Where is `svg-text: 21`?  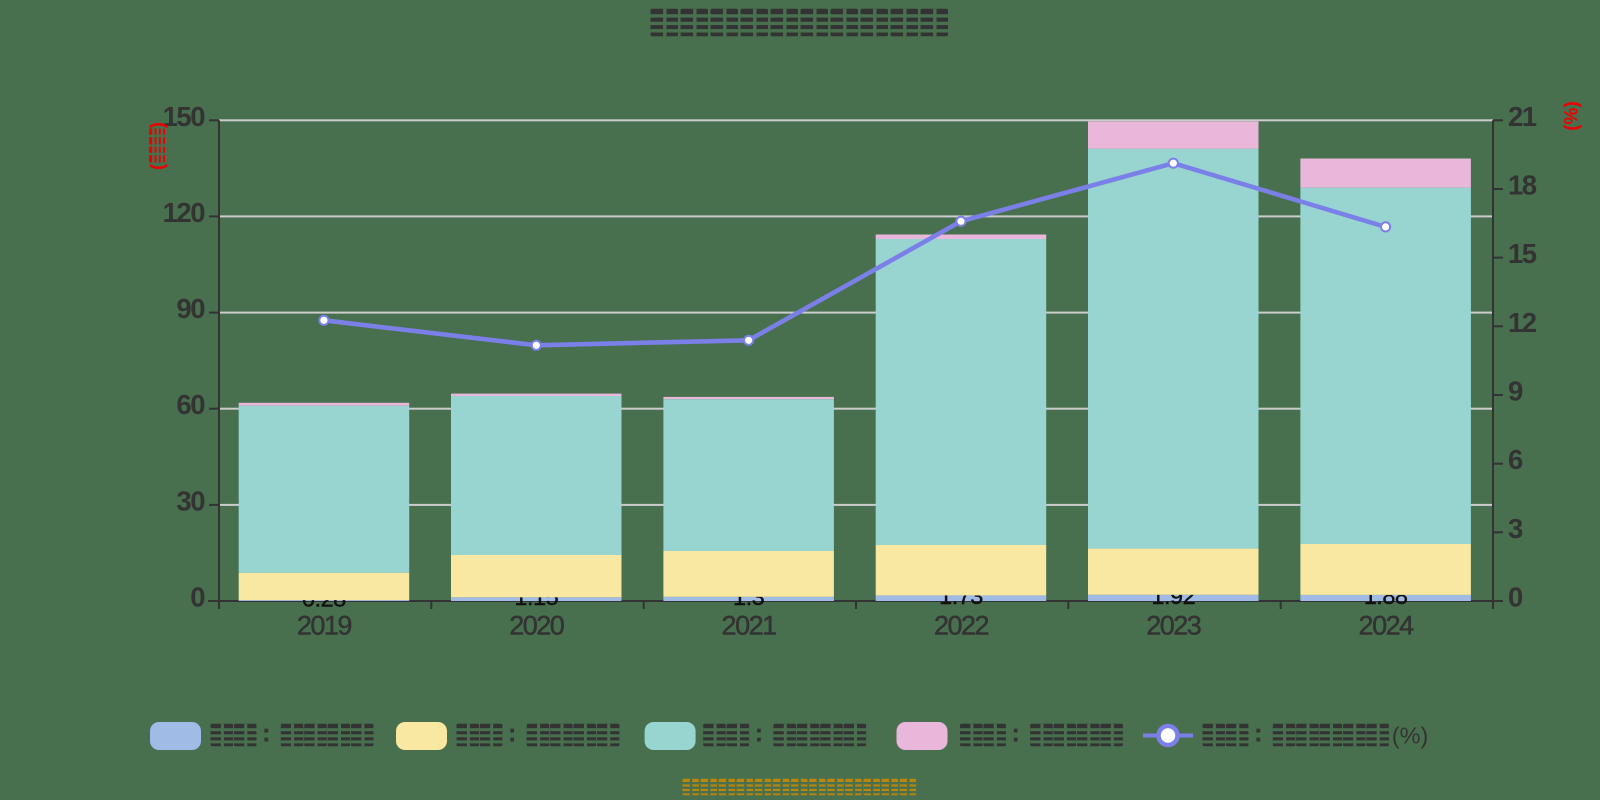 svg-text: 21 is located at coordinates (1522, 116).